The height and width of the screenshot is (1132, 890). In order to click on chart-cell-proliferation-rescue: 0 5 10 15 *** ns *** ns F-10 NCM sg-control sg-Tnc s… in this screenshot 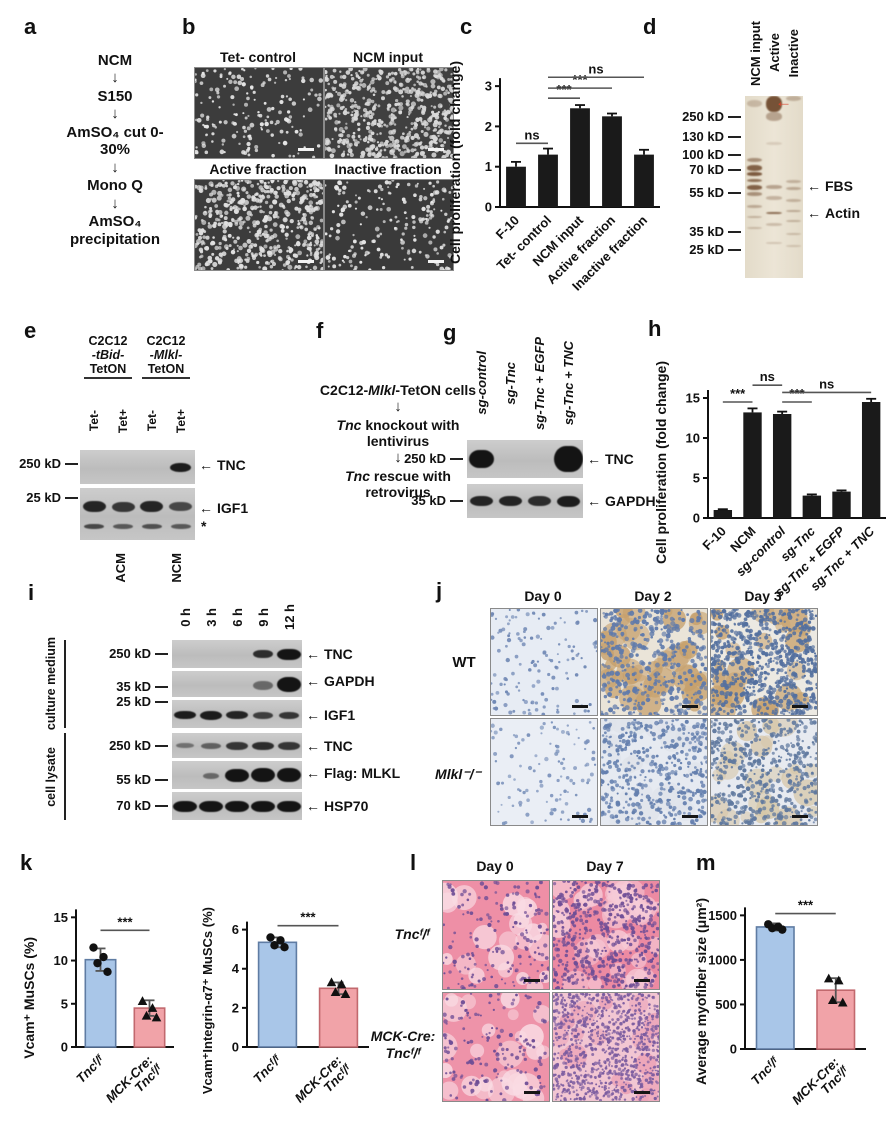, I will do `click(784, 466)`.